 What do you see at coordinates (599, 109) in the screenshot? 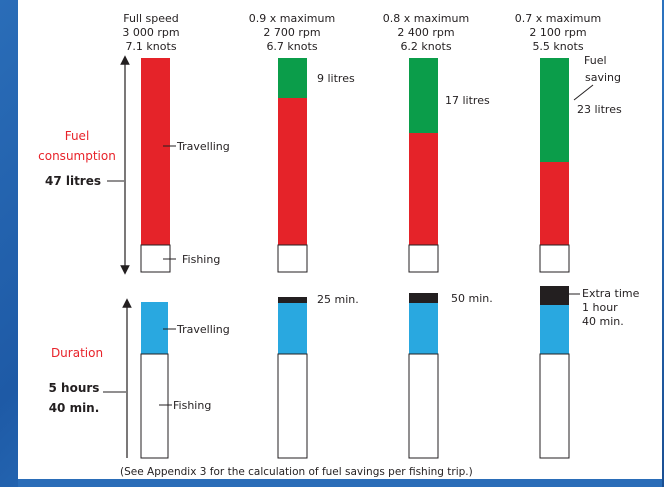
I see `fuel-saving-4-label: 23 litres` at bounding box center [599, 109].